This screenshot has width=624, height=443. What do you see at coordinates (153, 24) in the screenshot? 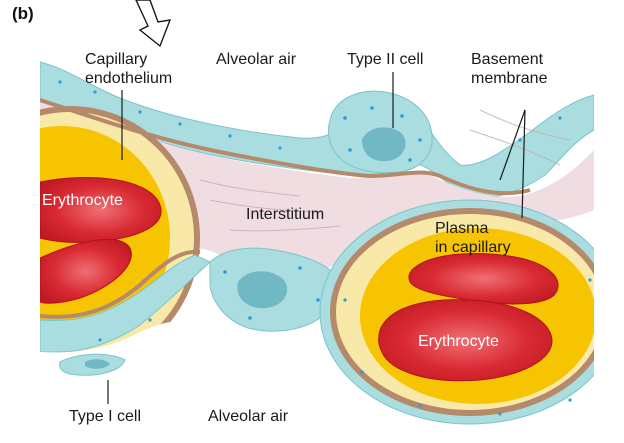
I see `pointer-arrow-icon` at bounding box center [153, 24].